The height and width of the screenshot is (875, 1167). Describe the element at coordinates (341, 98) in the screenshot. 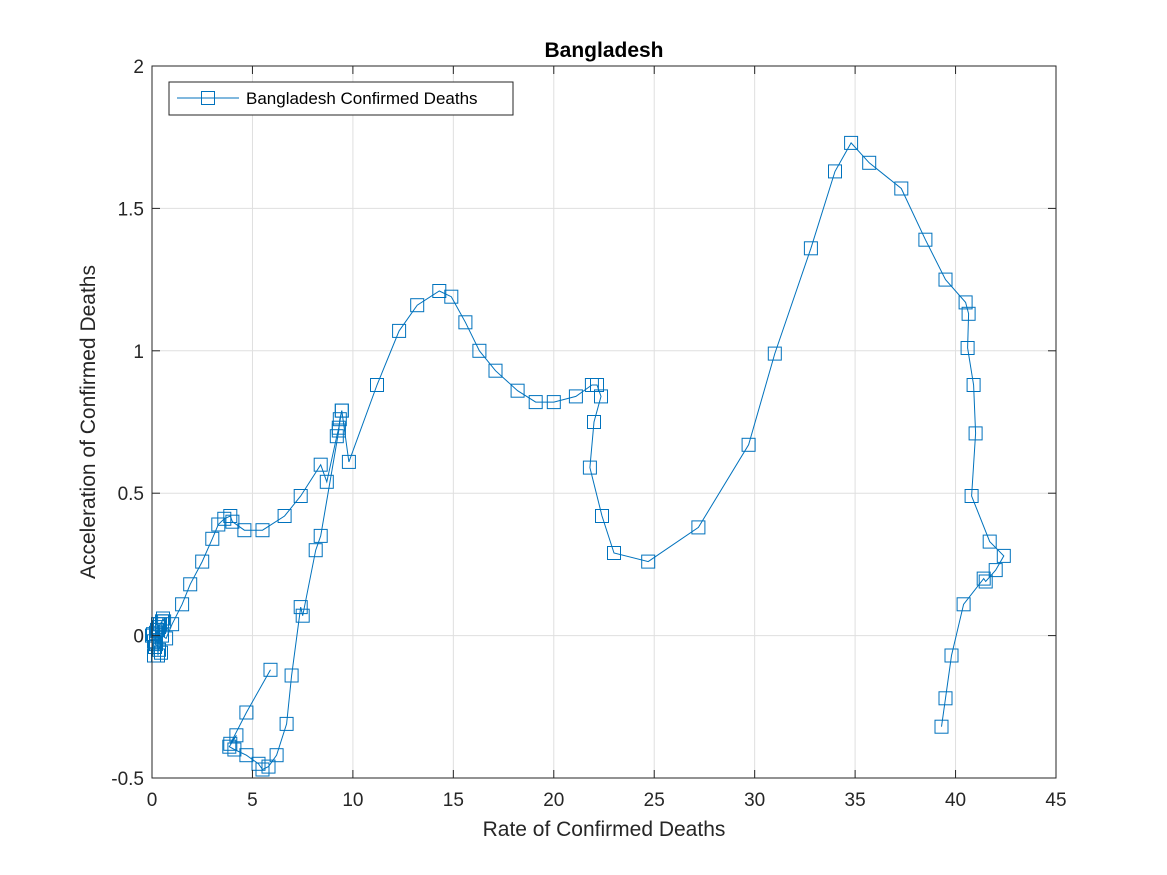

I see `legend: Bangladesh Confirmed Deaths` at that location.